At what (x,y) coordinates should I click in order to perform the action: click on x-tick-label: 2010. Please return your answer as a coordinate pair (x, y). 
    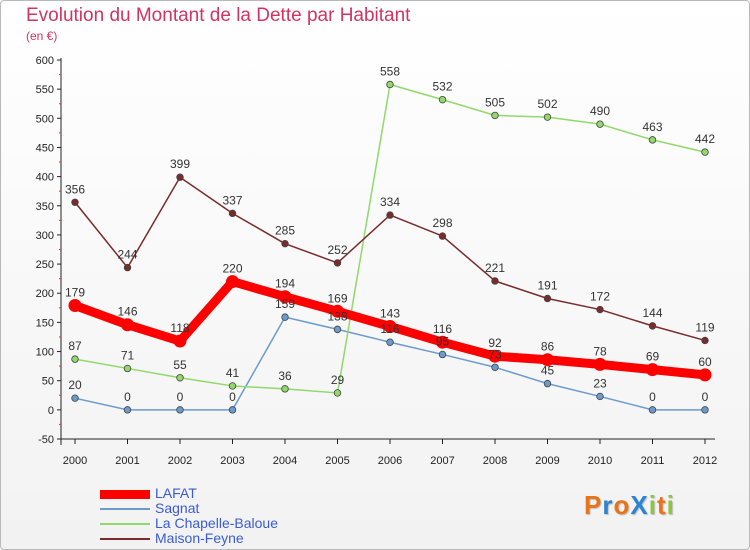
    Looking at the image, I should click on (600, 461).